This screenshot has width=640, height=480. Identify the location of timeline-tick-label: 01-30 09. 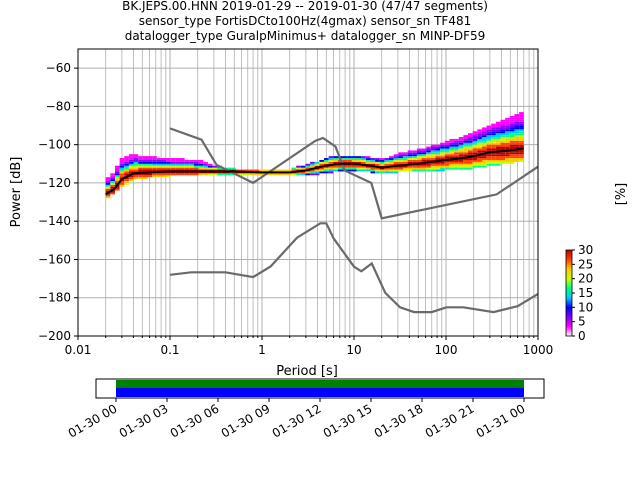
(246, 420).